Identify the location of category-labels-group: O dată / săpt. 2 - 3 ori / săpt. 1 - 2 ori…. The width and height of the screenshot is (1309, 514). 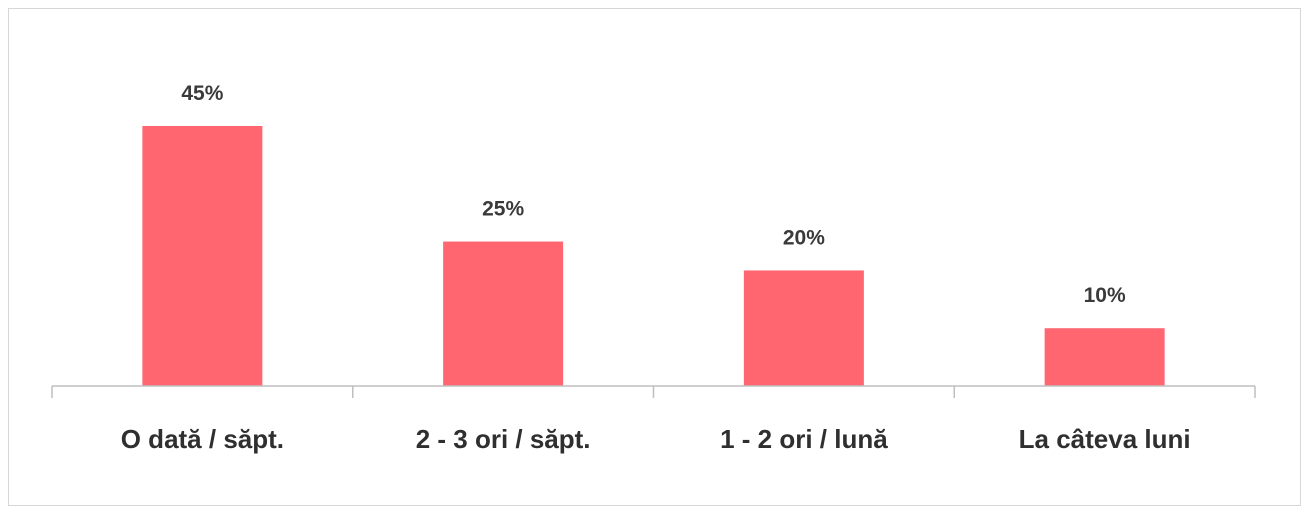
(656, 439).